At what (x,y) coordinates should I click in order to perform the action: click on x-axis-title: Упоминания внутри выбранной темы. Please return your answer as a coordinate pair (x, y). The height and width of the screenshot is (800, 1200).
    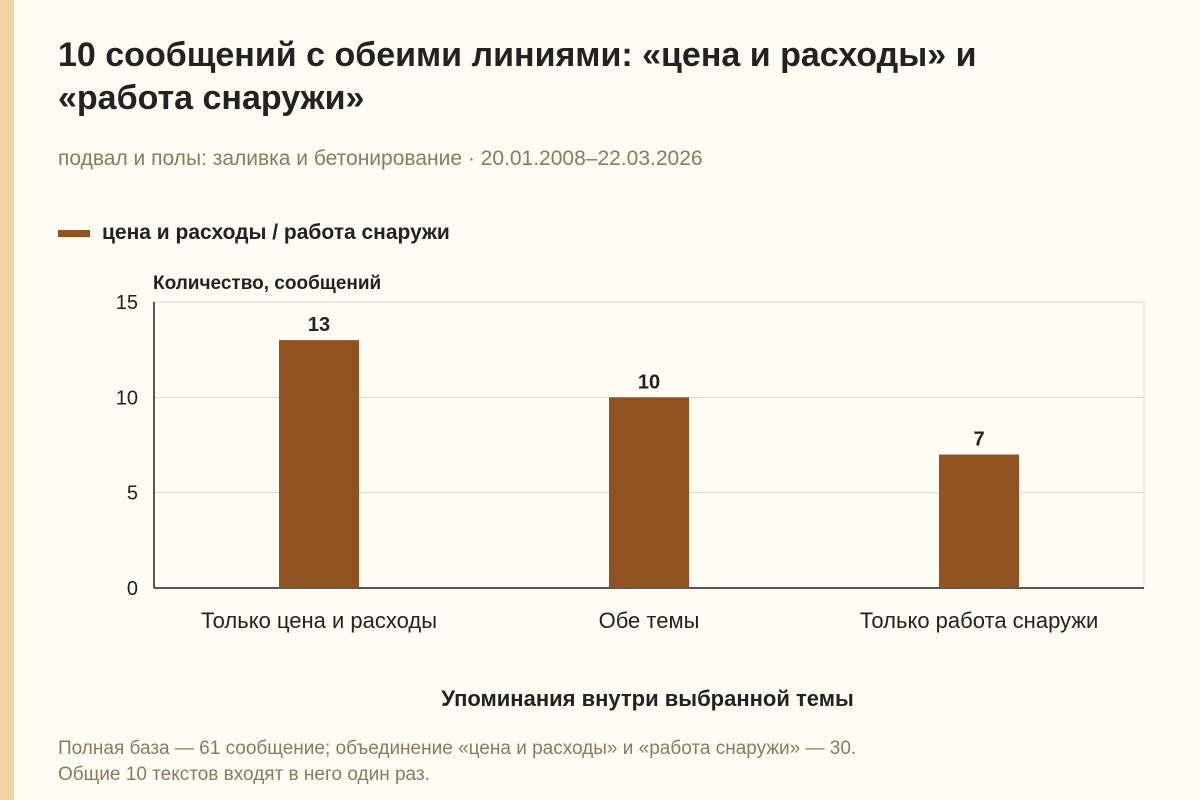
    Looking at the image, I should click on (647, 698).